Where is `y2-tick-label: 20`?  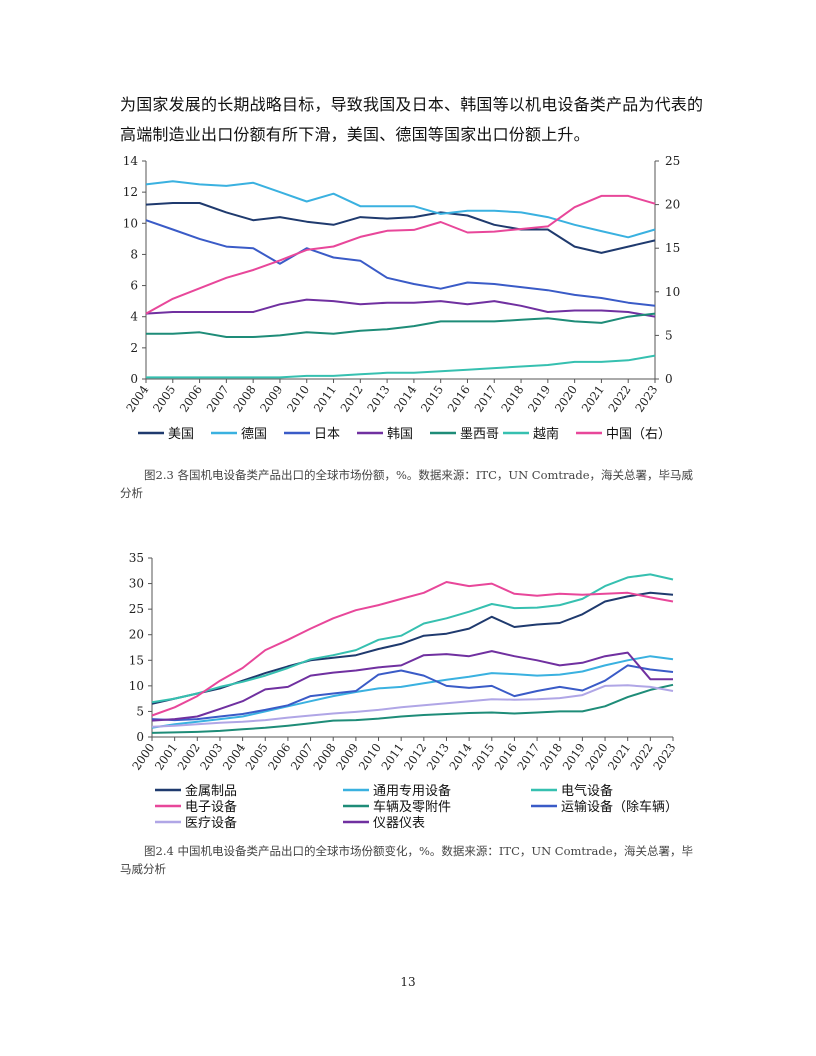
y2-tick-label: 20 is located at coordinates (672, 205).